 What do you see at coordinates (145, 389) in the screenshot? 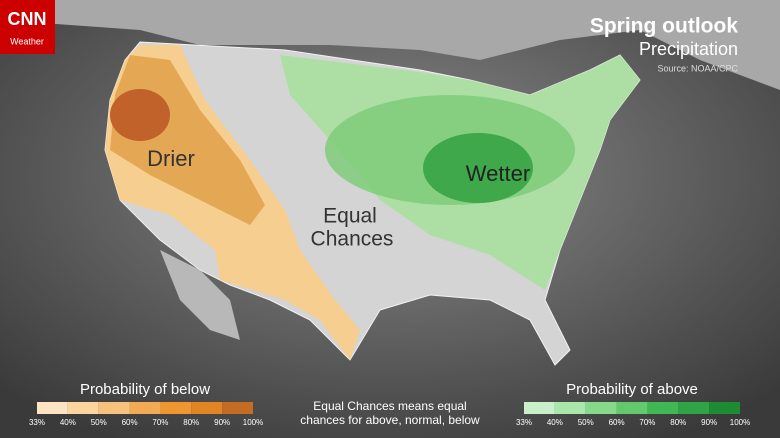
I see `legend-title: Probability of below` at bounding box center [145, 389].